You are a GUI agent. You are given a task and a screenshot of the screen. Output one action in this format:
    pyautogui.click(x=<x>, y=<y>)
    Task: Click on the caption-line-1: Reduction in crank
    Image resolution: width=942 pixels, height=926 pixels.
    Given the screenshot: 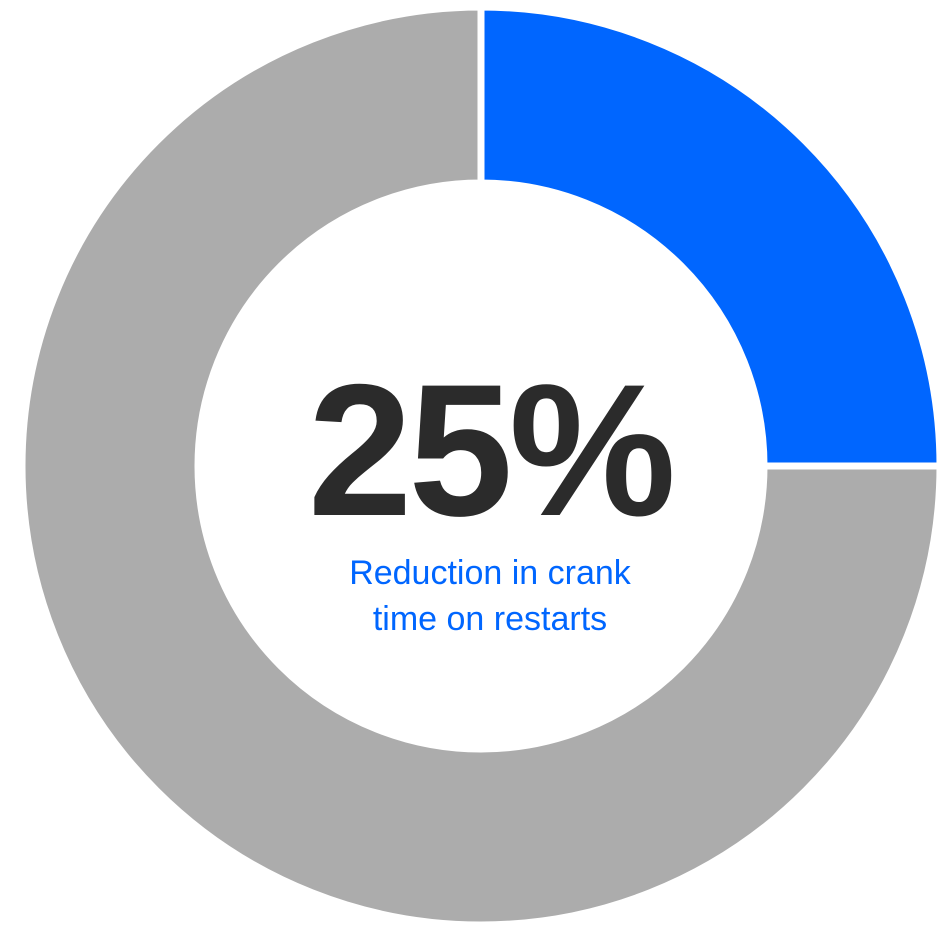 What is the action you would take?
    pyautogui.click(x=490, y=573)
    